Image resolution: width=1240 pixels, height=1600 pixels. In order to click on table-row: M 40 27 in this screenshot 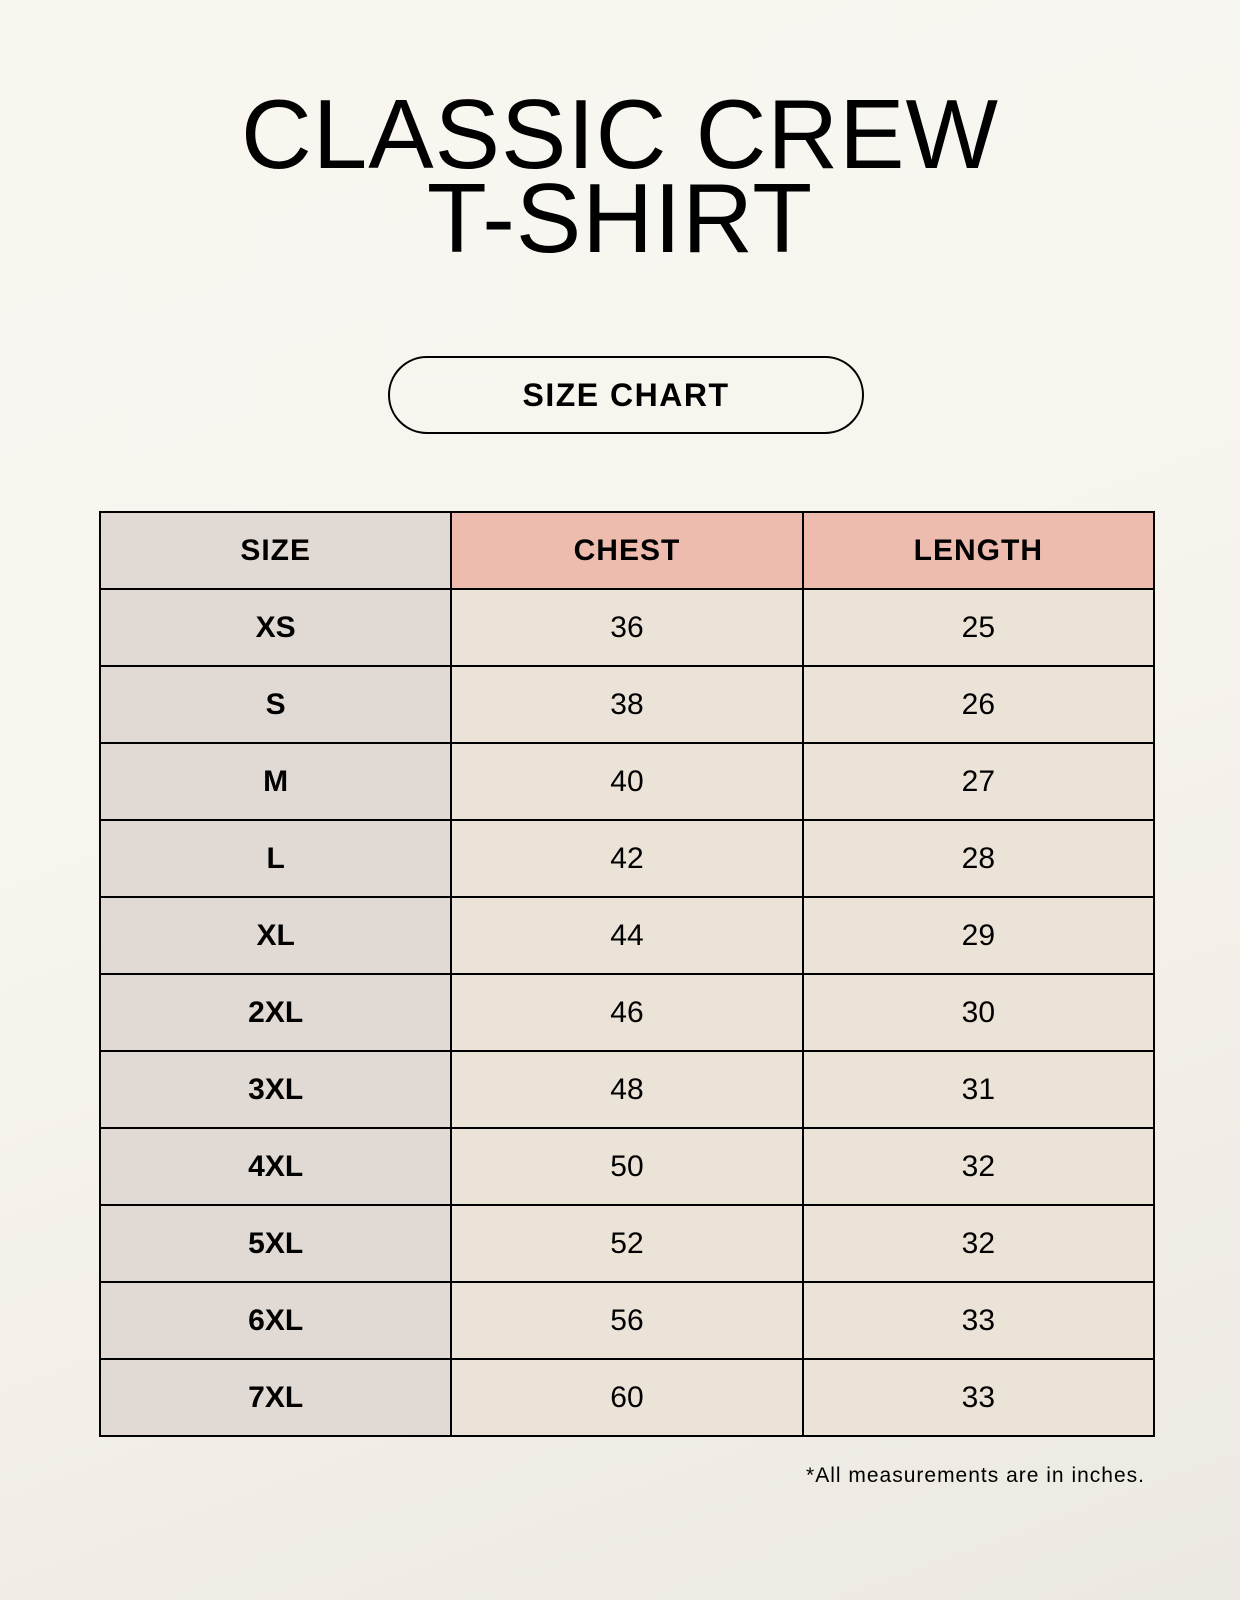, I will do `click(627, 781)`.